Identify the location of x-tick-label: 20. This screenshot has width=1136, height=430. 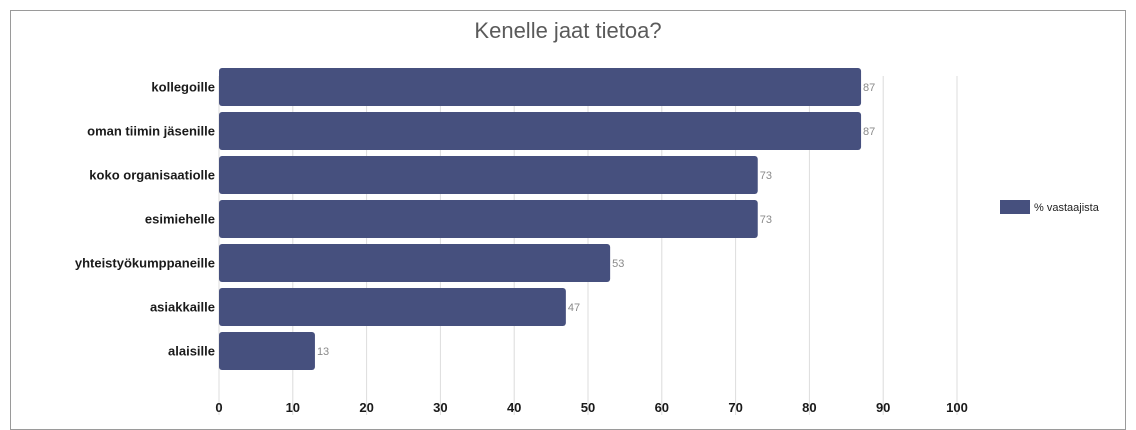
(366, 407).